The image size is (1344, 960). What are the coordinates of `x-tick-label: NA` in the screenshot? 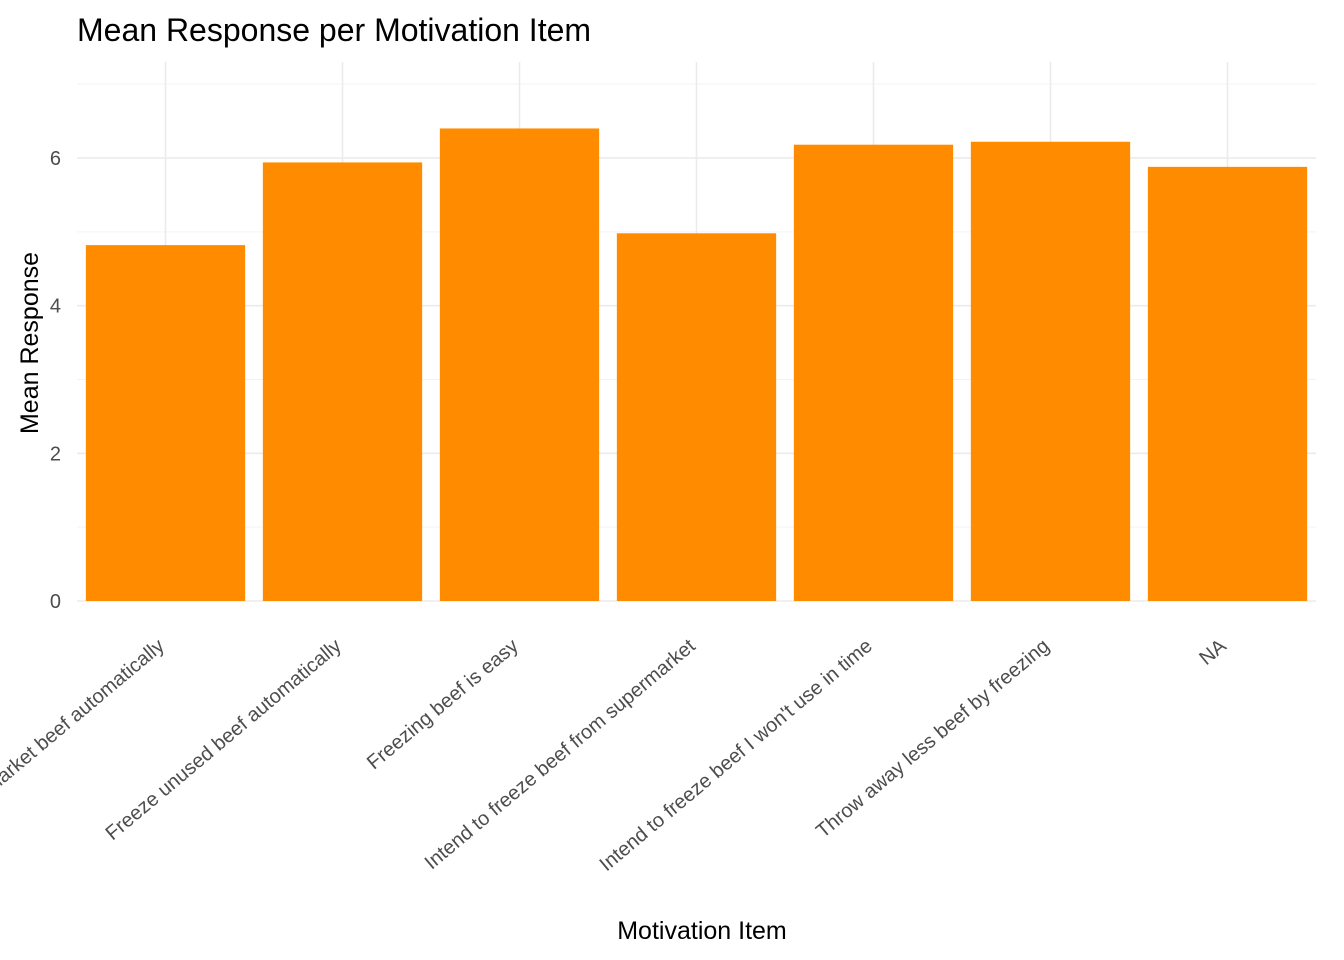 It's located at (1213, 652).